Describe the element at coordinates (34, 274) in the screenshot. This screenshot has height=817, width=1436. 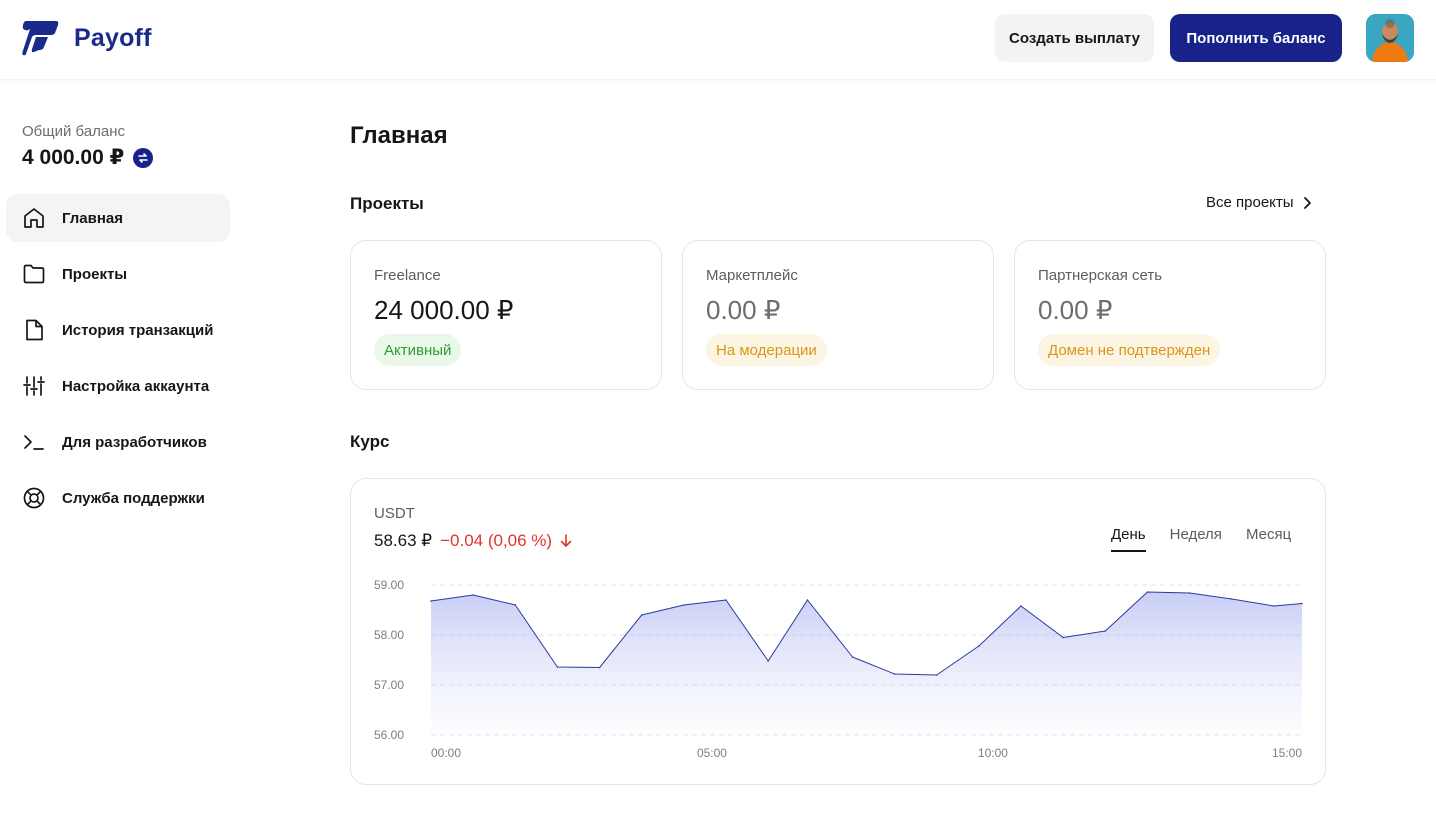
I see `folder-icon` at that location.